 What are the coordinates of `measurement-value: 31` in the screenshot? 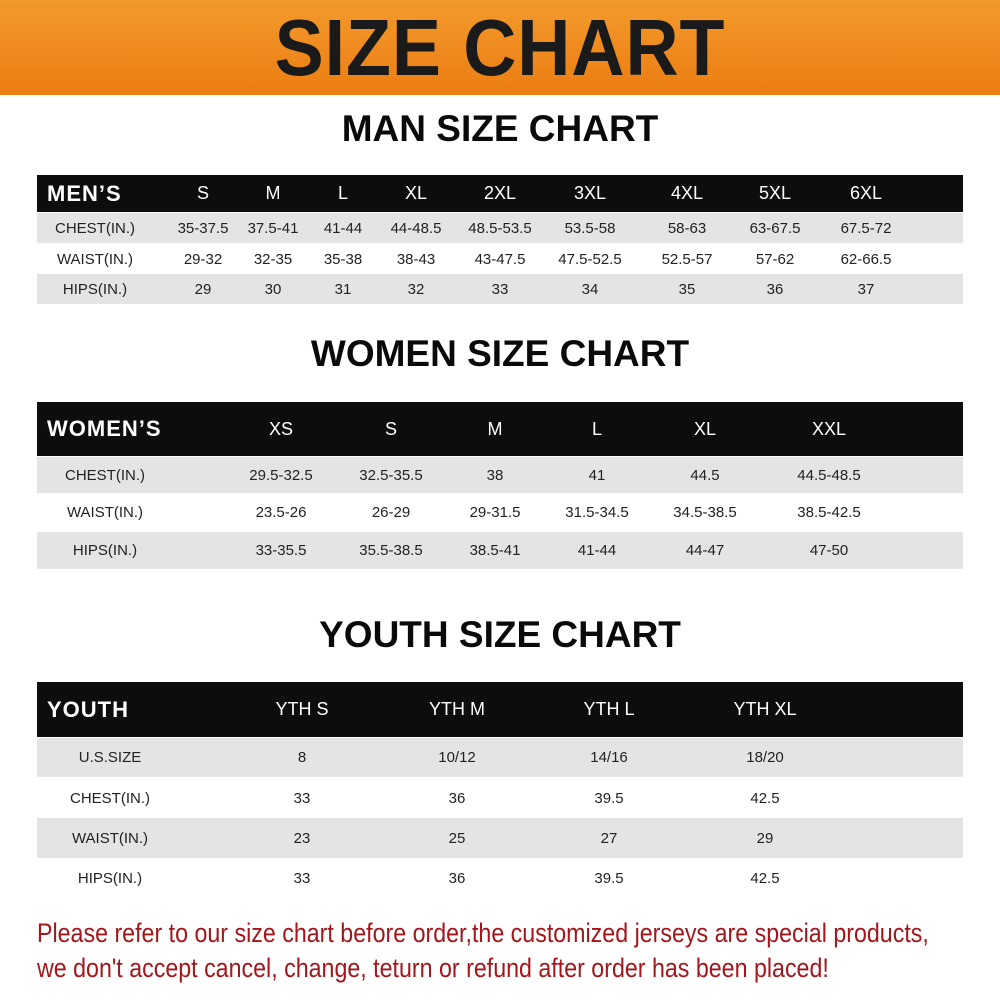 It's located at (343, 289).